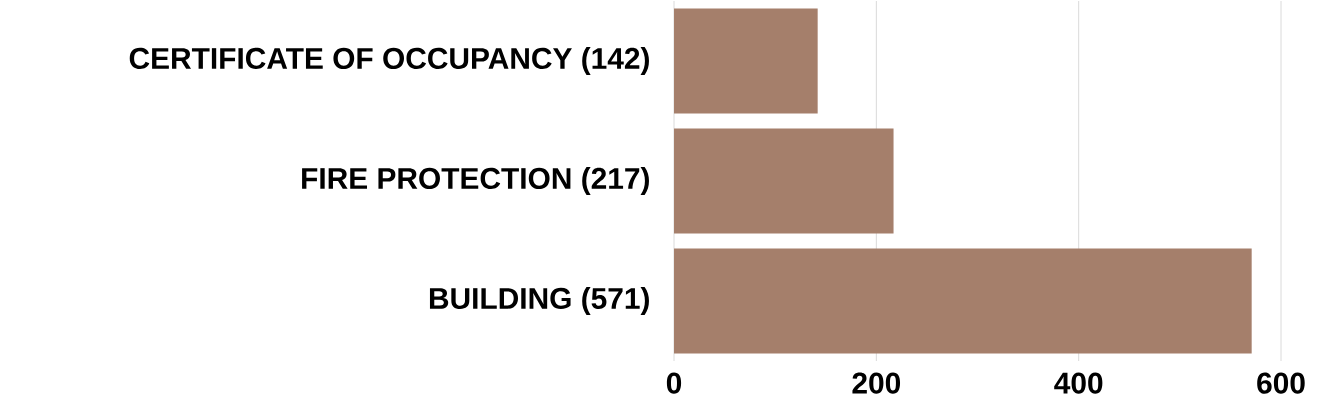 The image size is (1325, 412). Describe the element at coordinates (389, 61) in the screenshot. I see `y-tick-label: CERTIFICATE OF OCCUPANCY (142)` at that location.